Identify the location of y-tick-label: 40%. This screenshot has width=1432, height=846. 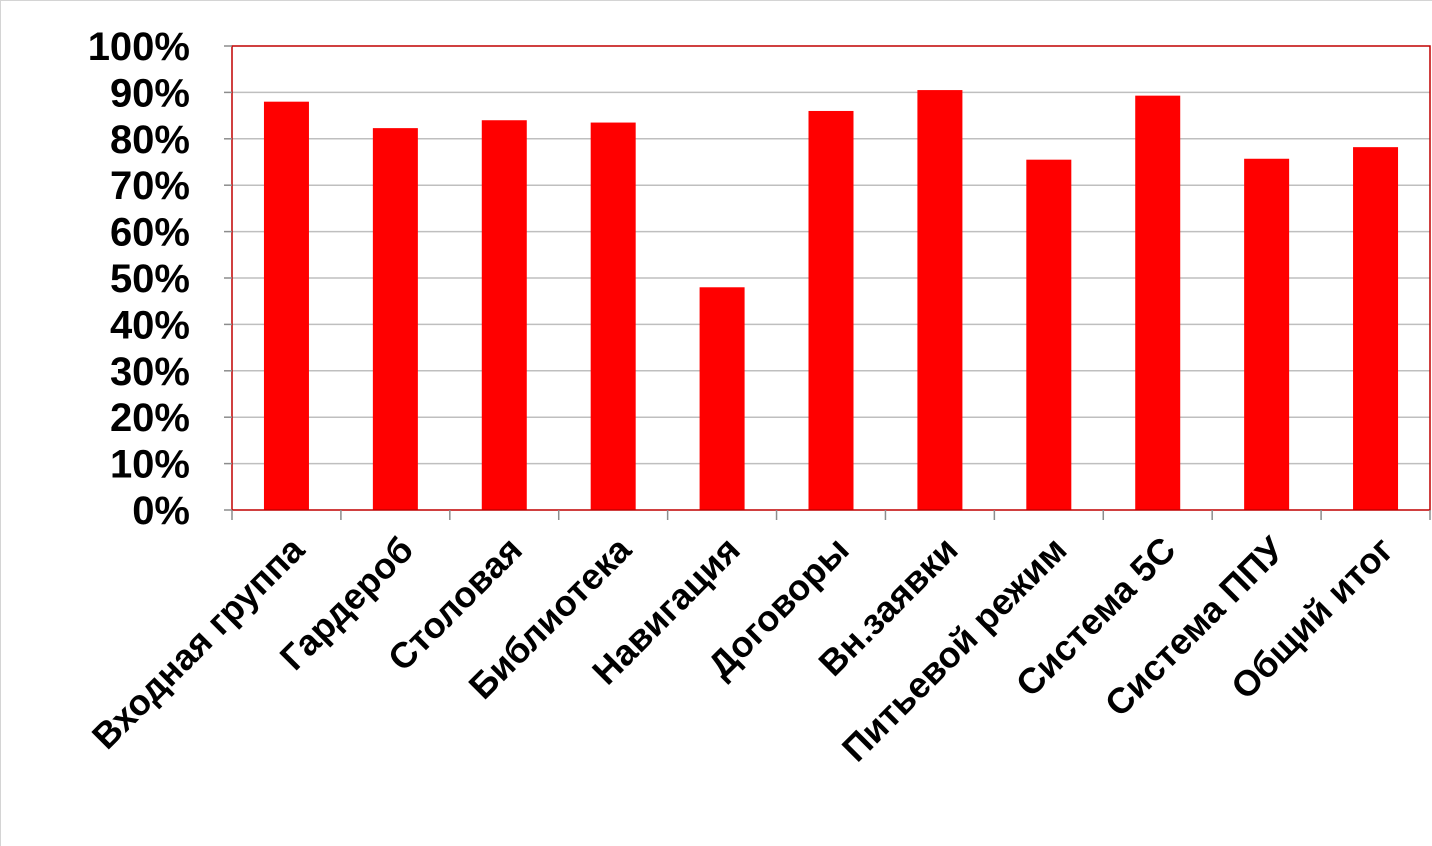
(150, 325).